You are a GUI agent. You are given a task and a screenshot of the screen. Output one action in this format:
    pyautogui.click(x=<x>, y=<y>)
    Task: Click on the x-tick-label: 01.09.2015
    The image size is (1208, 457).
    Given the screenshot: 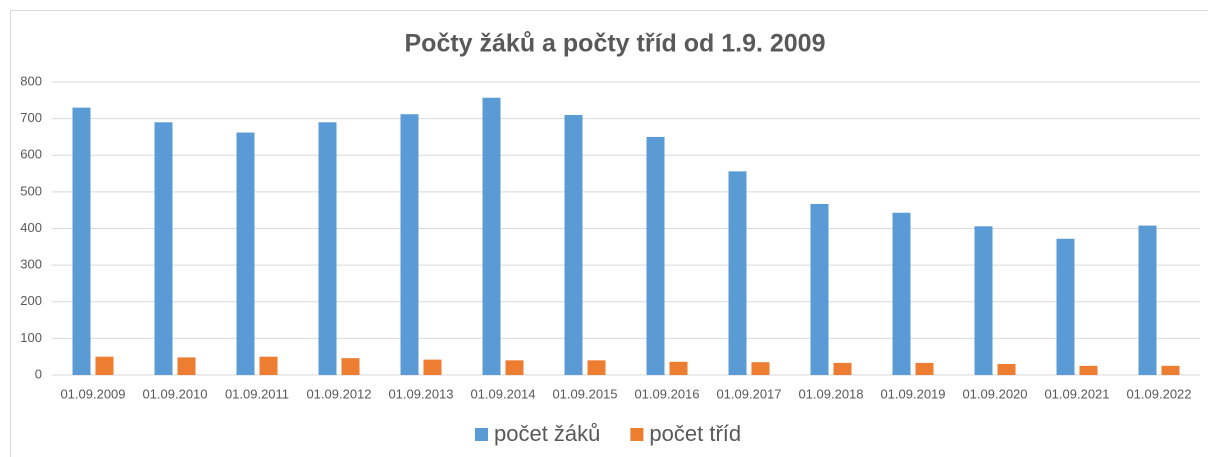 What is the action you would take?
    pyautogui.click(x=584, y=393)
    